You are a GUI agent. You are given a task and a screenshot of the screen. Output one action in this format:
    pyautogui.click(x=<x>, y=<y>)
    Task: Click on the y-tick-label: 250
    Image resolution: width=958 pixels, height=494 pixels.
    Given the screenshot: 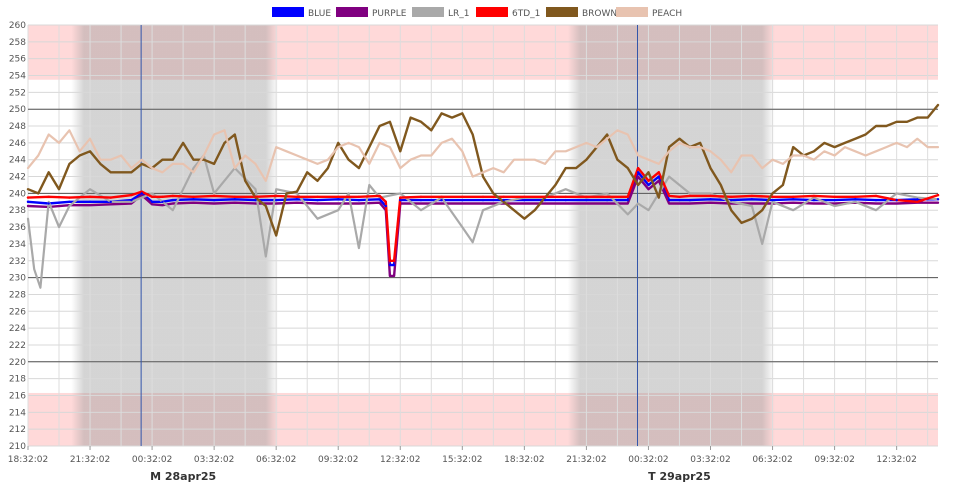 What is the action you would take?
    pyautogui.click(x=17, y=110)
    